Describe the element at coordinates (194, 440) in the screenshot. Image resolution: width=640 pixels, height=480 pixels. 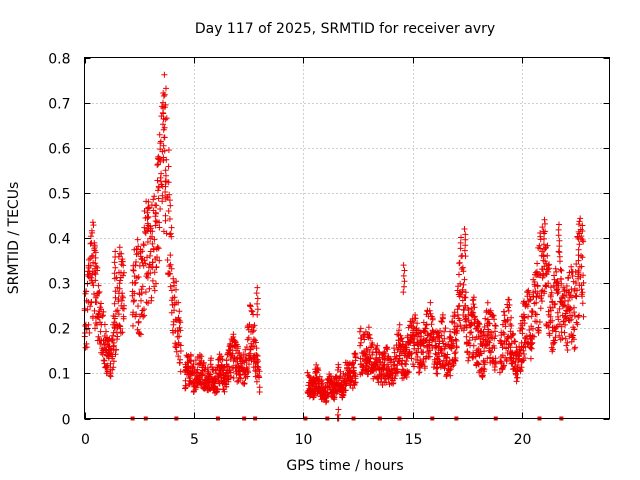
I see `x-tick-label: 5` at that location.